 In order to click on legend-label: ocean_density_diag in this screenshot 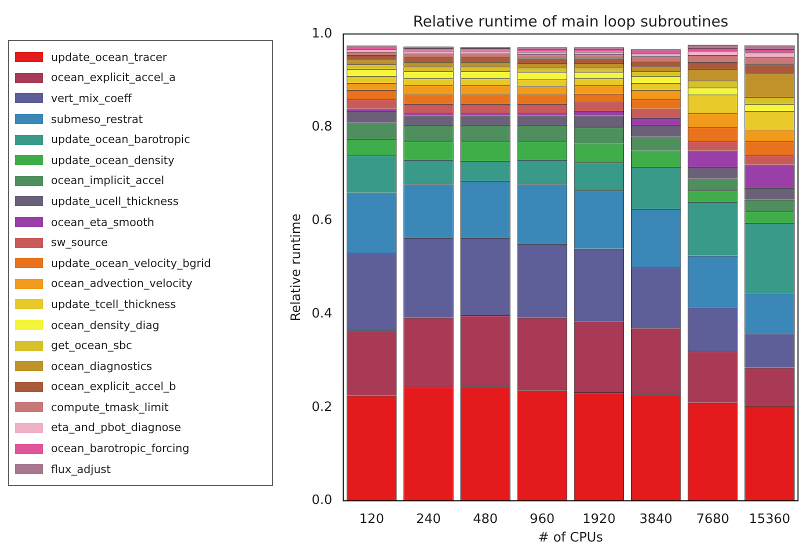, I will do `click(105, 325)`.